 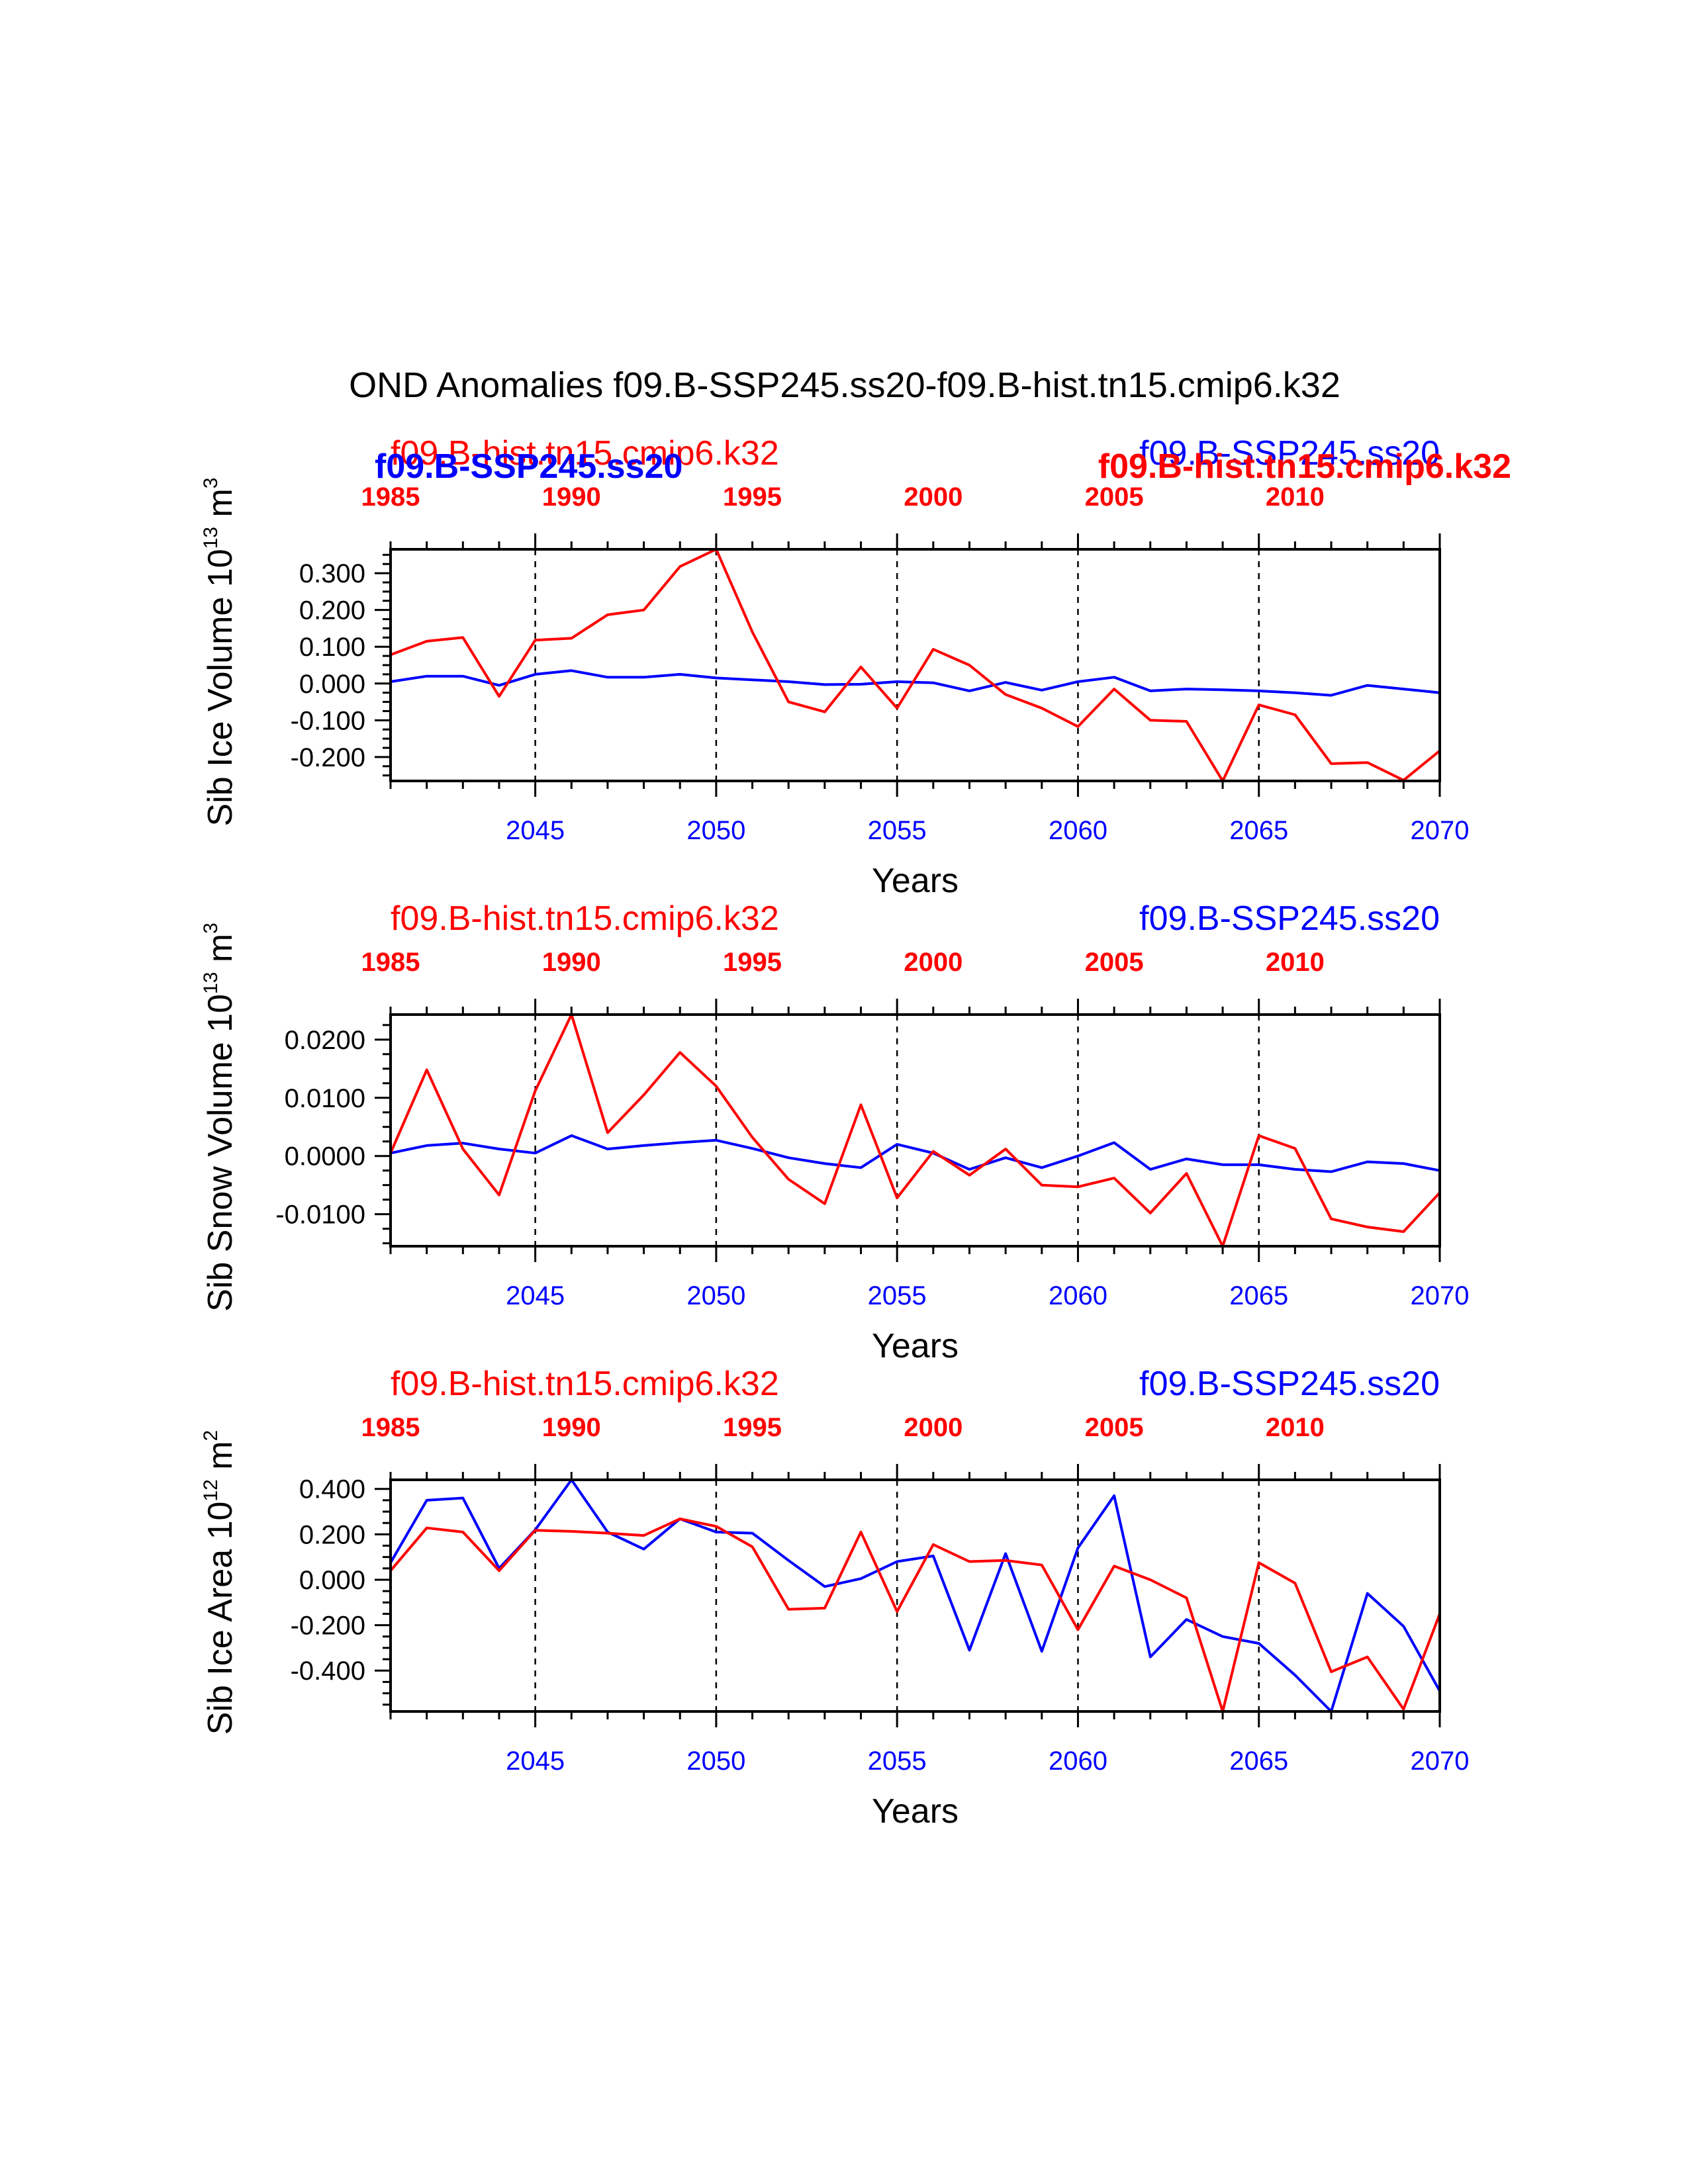 I want to click on y-axis-title-part: 12, so click(x=211, y=1490).